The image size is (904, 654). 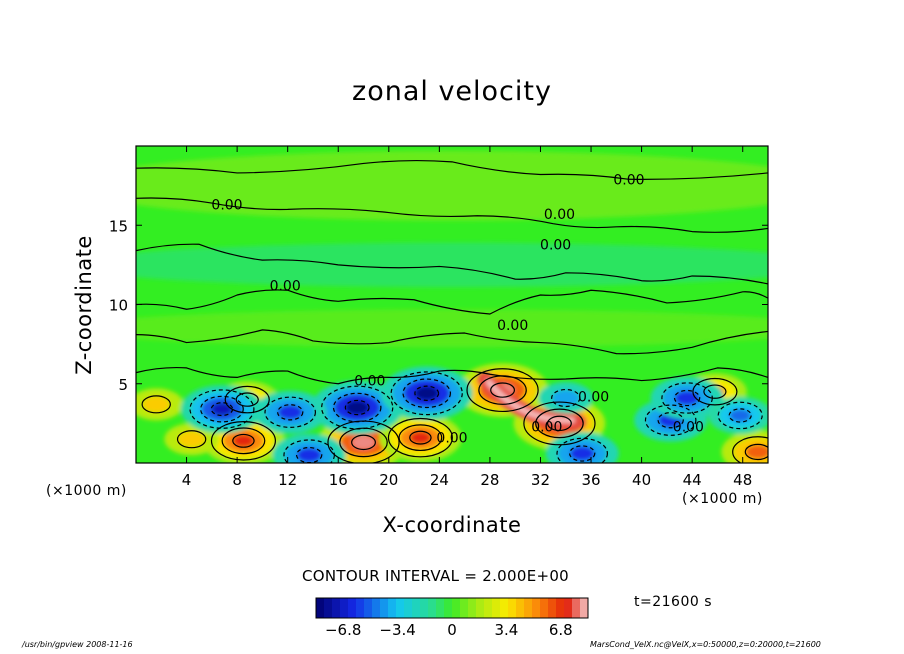 I want to click on x-unit-label-left: (×1000 m), so click(x=86, y=491).